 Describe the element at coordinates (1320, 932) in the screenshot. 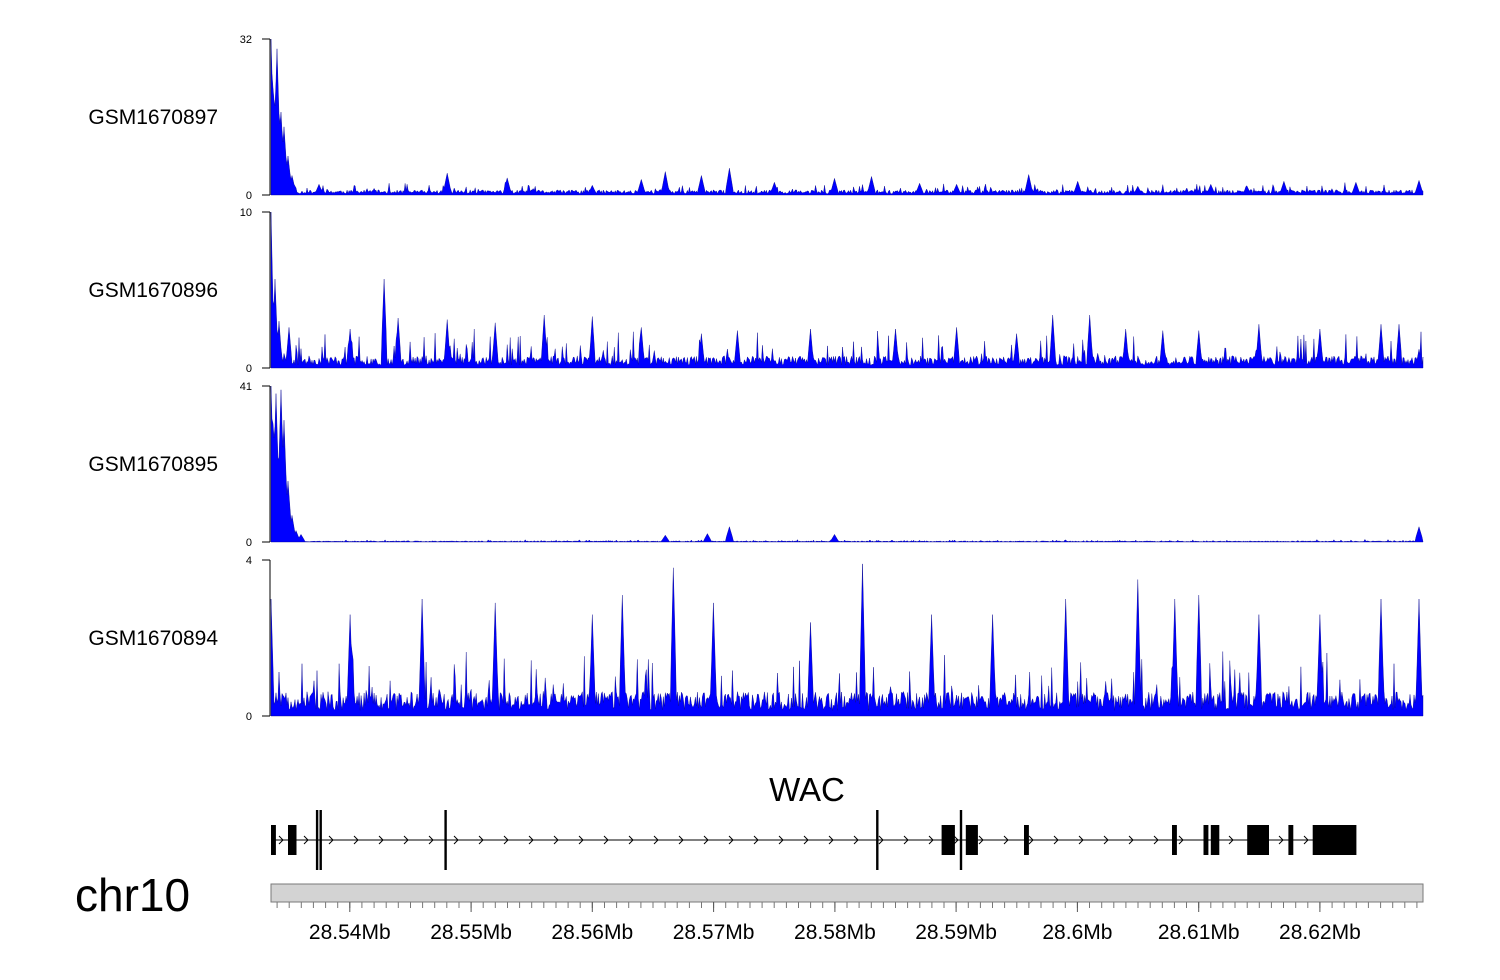

I see `x-tick-label: 28.62Mb` at that location.